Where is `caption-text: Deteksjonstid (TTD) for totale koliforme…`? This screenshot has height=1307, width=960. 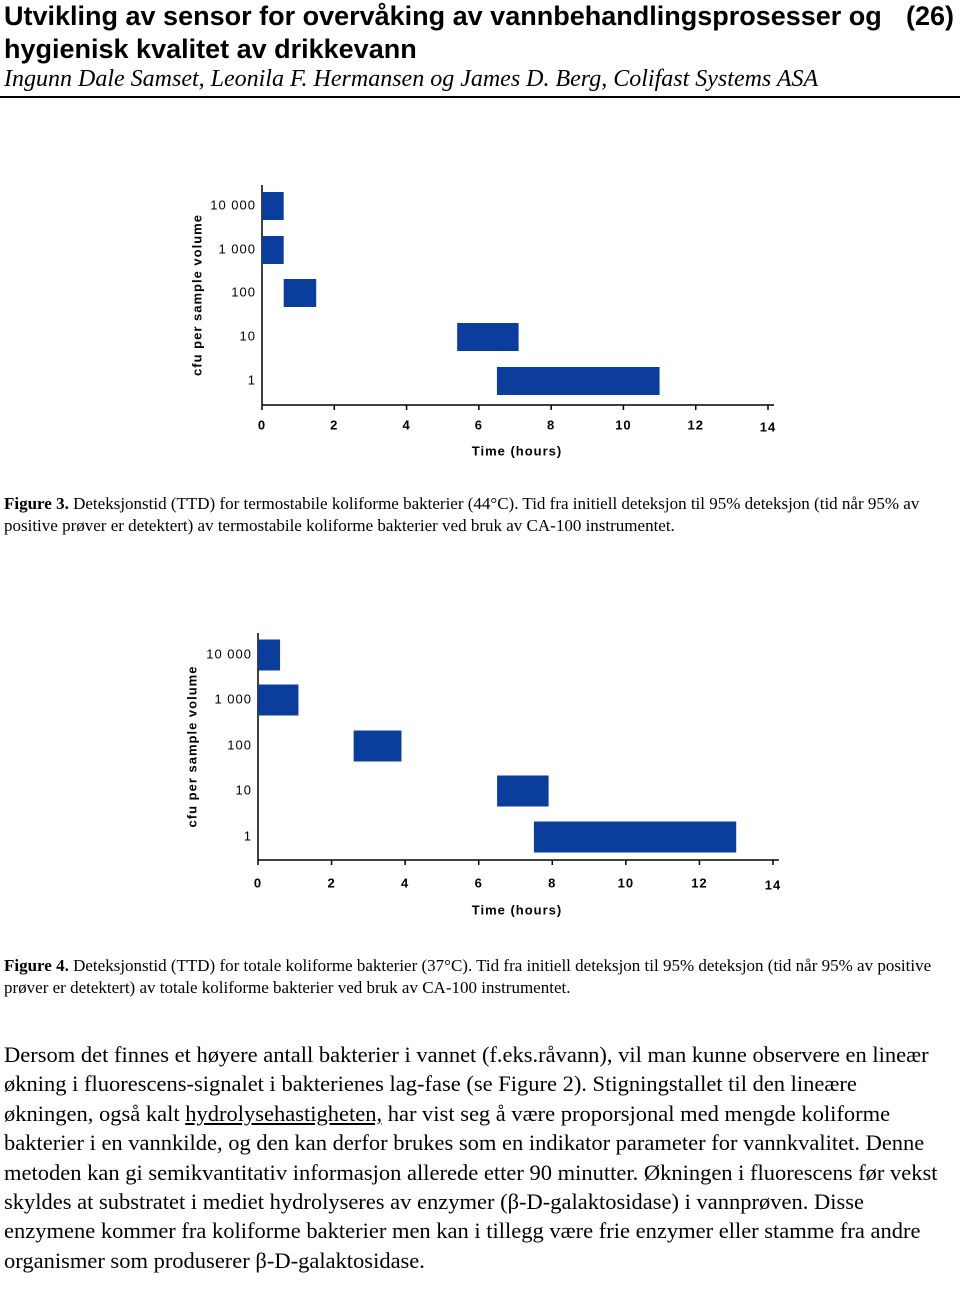
caption-text: Deteksjonstid (TTD) for totale koliforme… is located at coordinates (468, 976).